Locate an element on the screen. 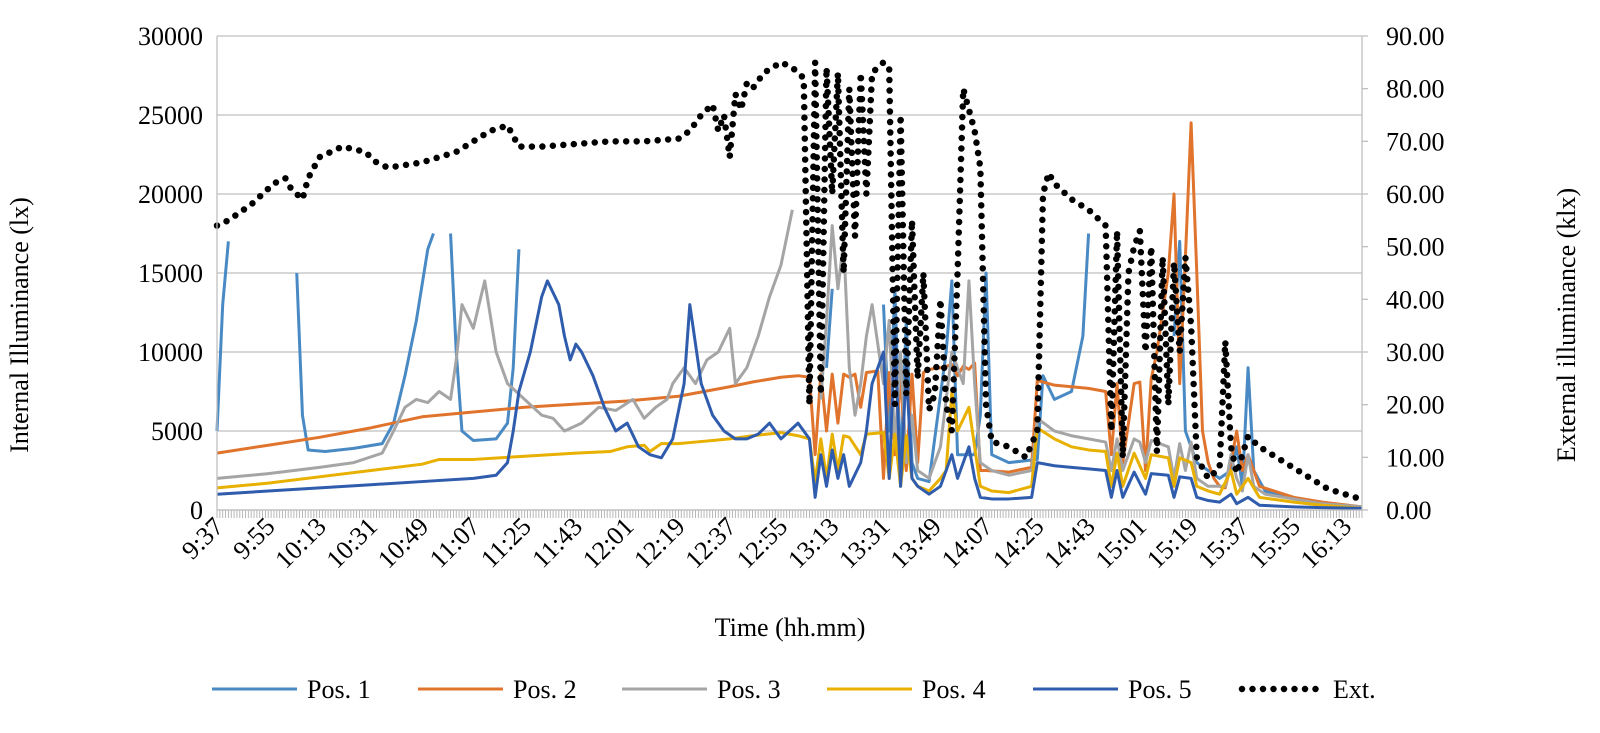 Image resolution: width=1600 pixels, height=733 pixels. x-tick-label-group: 13:49 is located at coordinates (916, 543).